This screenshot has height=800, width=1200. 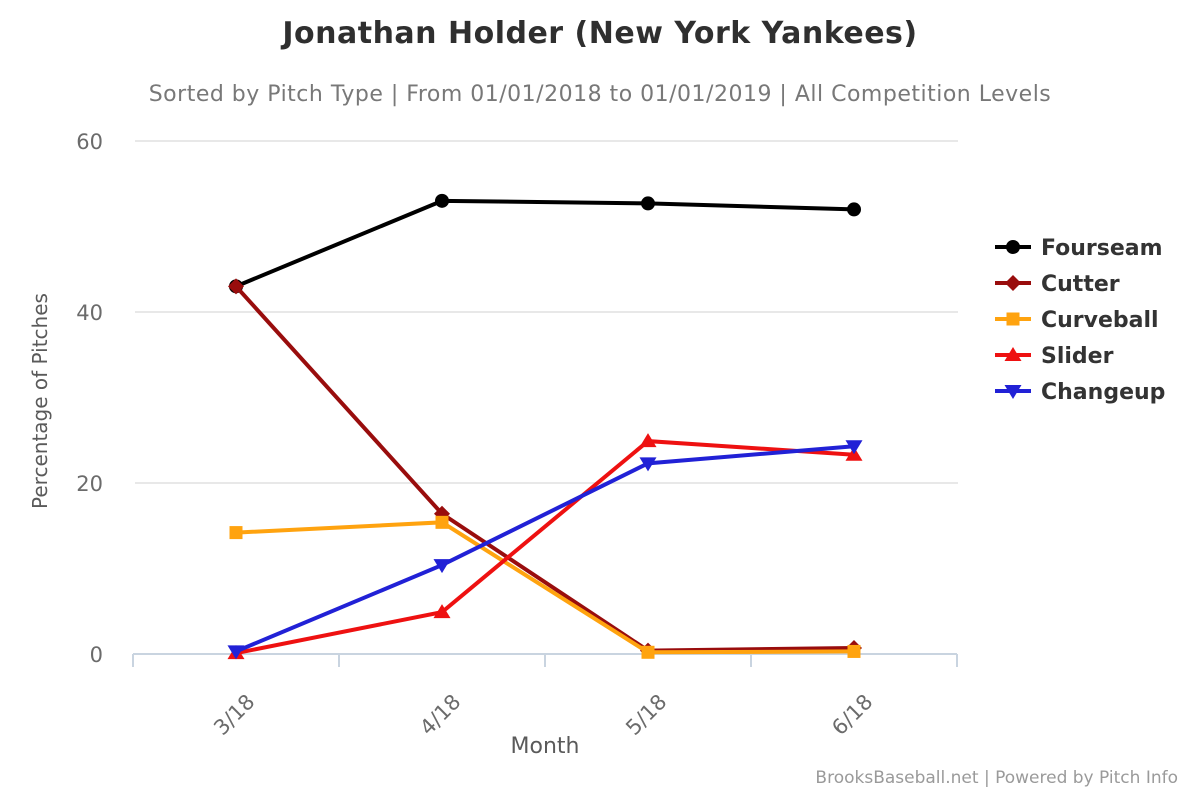 I want to click on legend-triangle-up-icon, so click(x=1013, y=354).